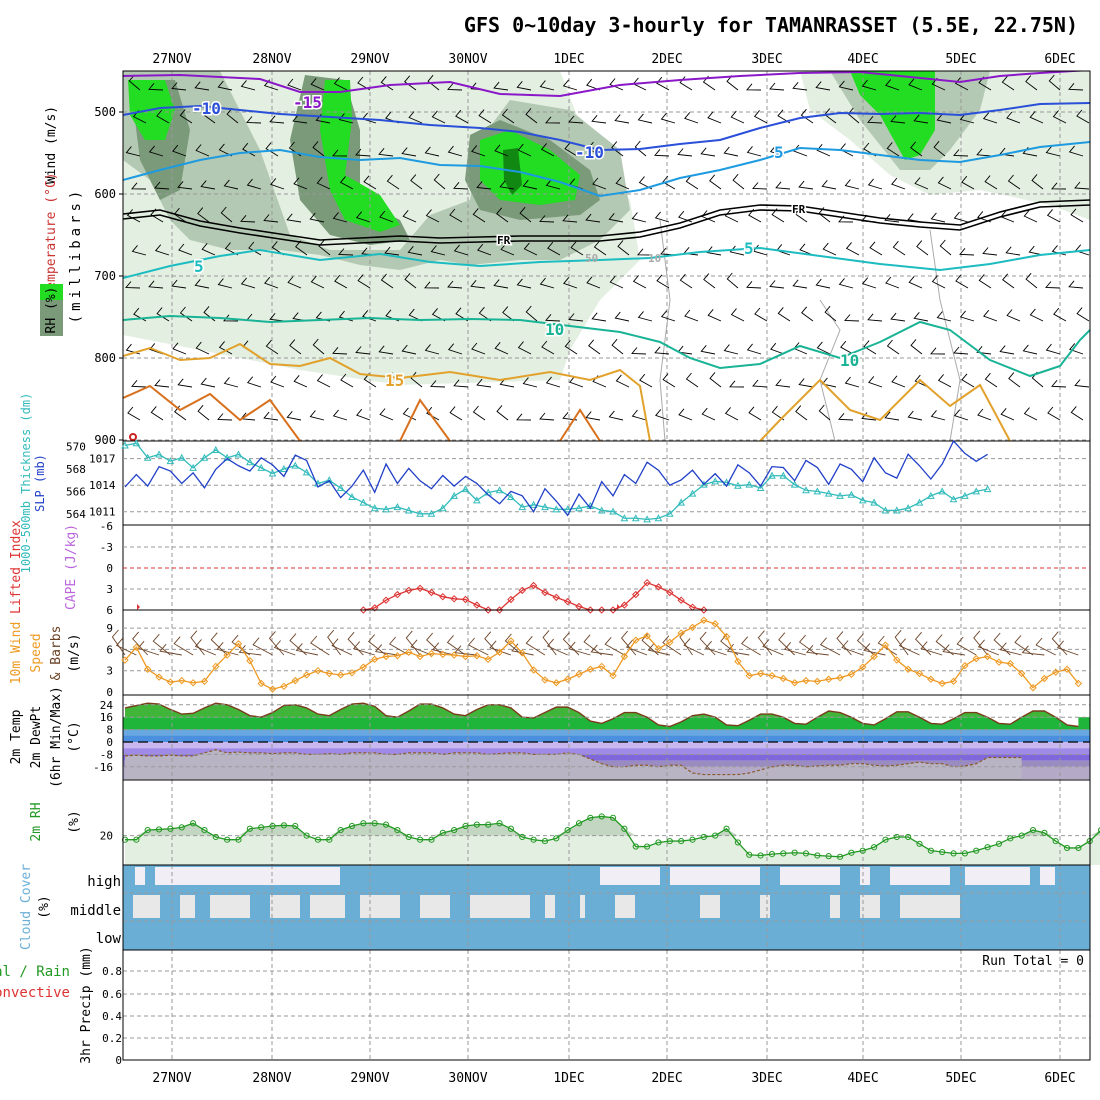 The width and height of the screenshot is (1100, 1100). Describe the element at coordinates (36, 652) in the screenshot. I see `ylabel-wind10-2: Speed` at that location.